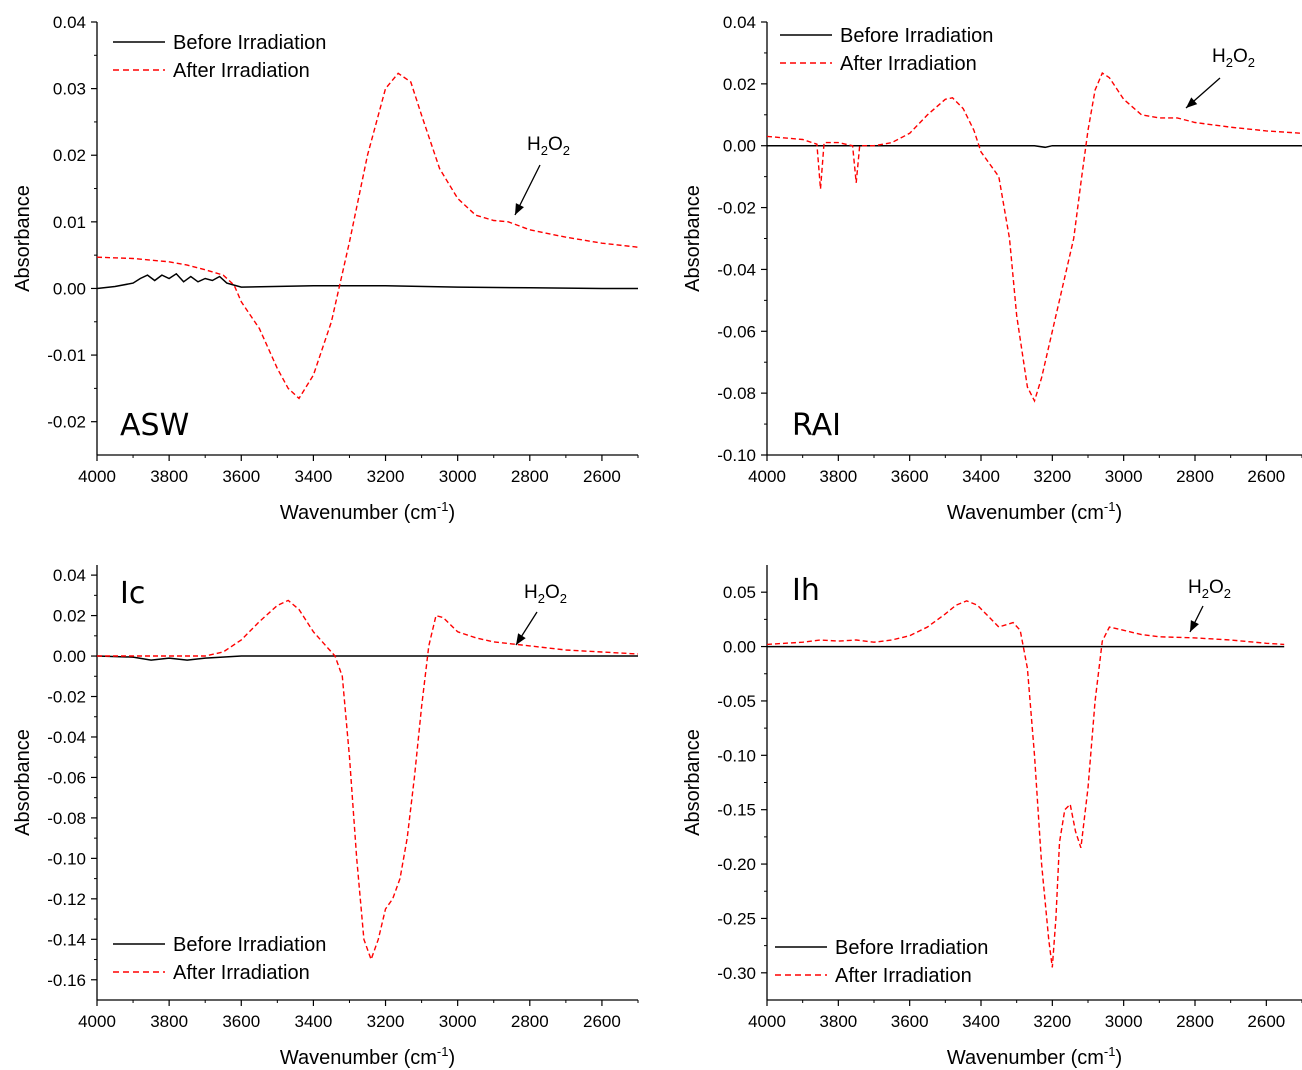 This screenshot has width=1302, height=1070. I want to click on y-tick-label: 0.05, so click(739, 592).